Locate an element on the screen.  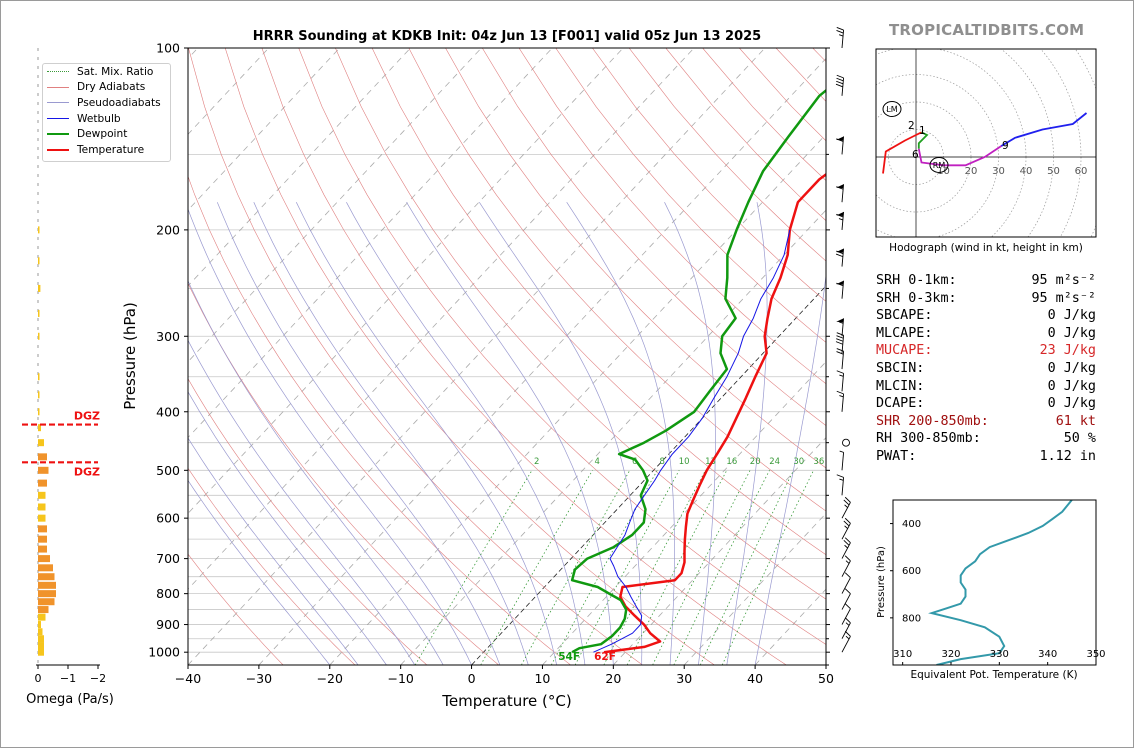
param-row: SRH 0-3km: 95 m²s⁻² is located at coordinates (996, 299).